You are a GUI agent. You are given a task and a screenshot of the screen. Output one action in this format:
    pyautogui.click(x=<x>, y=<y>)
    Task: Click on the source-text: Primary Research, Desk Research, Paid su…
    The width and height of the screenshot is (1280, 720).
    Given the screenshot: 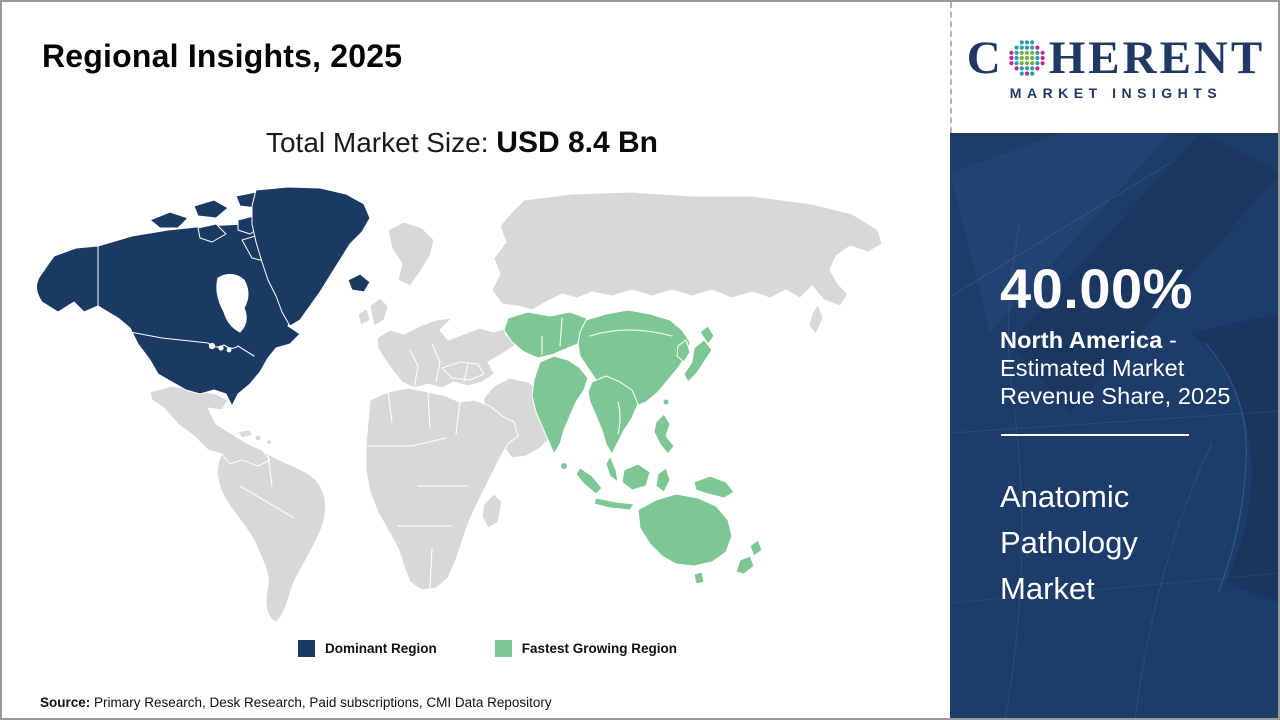 What is the action you would take?
    pyautogui.click(x=321, y=702)
    